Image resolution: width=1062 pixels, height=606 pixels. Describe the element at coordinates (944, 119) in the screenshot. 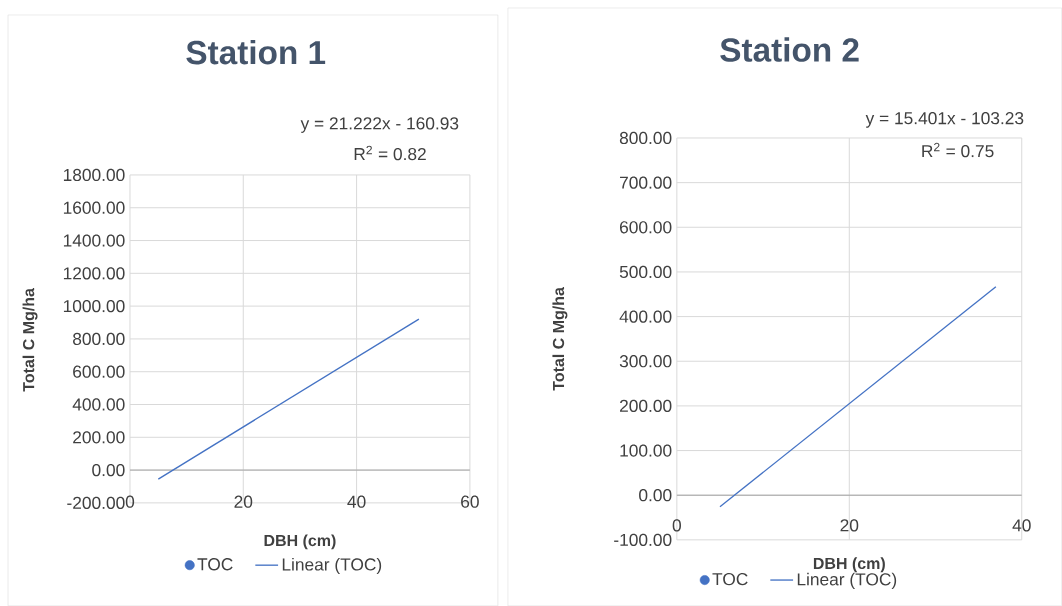

I see `text: y = 15.401x - 103.23` at that location.